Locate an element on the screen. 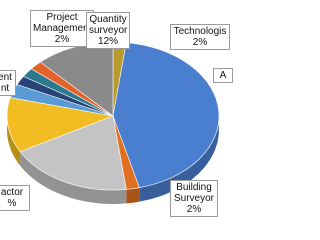 Image resolution: width=320 pixels, height=240 pixels. slice-label: A is located at coordinates (223, 75).